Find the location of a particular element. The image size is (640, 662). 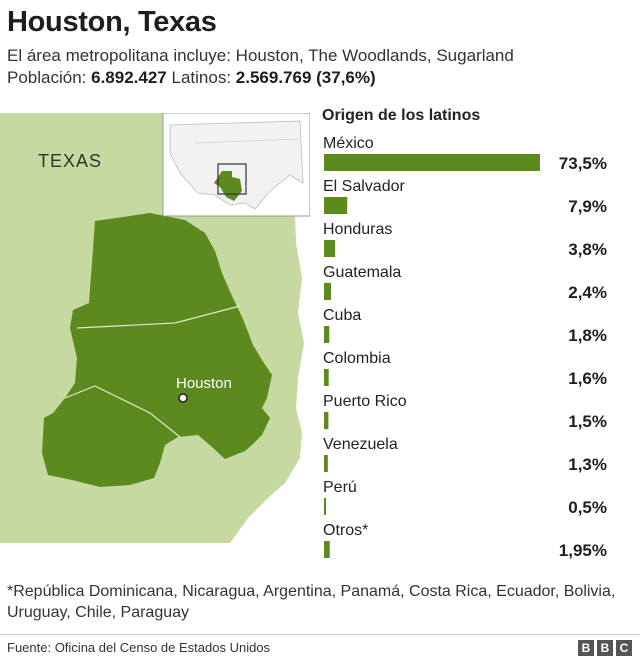

category-label: Guatemala is located at coordinates (362, 272).